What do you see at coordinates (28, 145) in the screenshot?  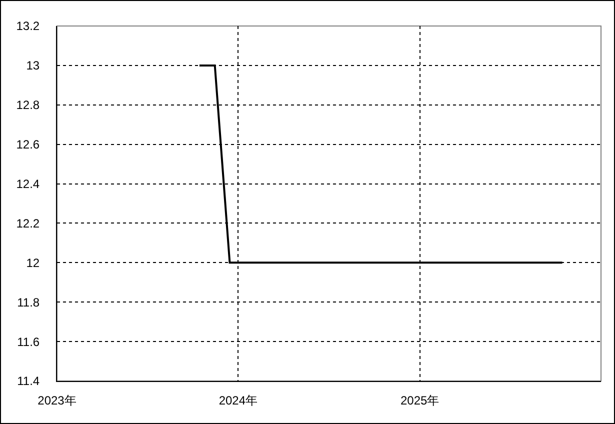 I see `y-tick-label: 12.6` at bounding box center [28, 145].